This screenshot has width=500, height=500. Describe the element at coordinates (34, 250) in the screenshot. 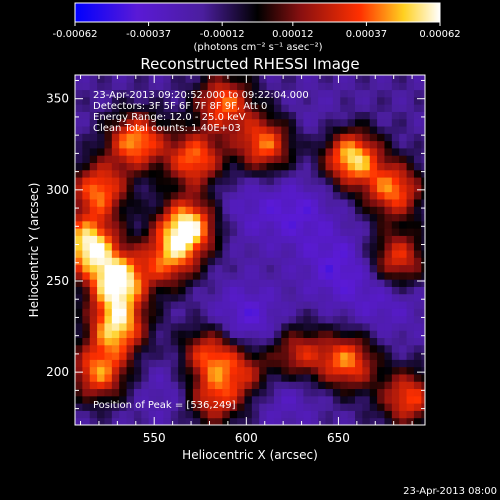

I see `y-axis-label: Heliocentric Y (arcsec)` at that location.